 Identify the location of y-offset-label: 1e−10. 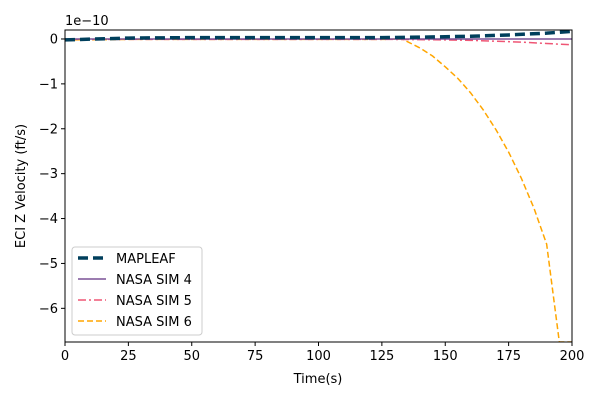
(87, 21).